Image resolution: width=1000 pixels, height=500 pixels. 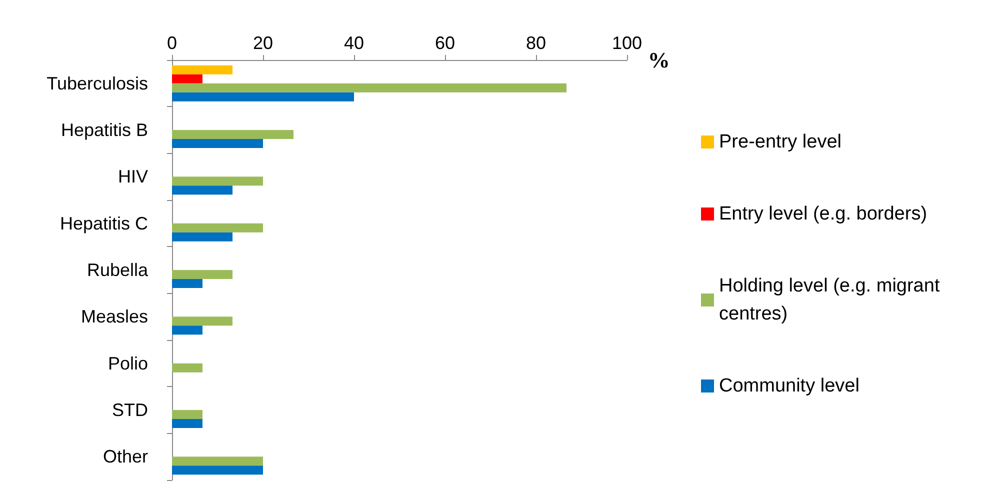 I want to click on y-tick-label: Hepatitis C, so click(x=104, y=223).